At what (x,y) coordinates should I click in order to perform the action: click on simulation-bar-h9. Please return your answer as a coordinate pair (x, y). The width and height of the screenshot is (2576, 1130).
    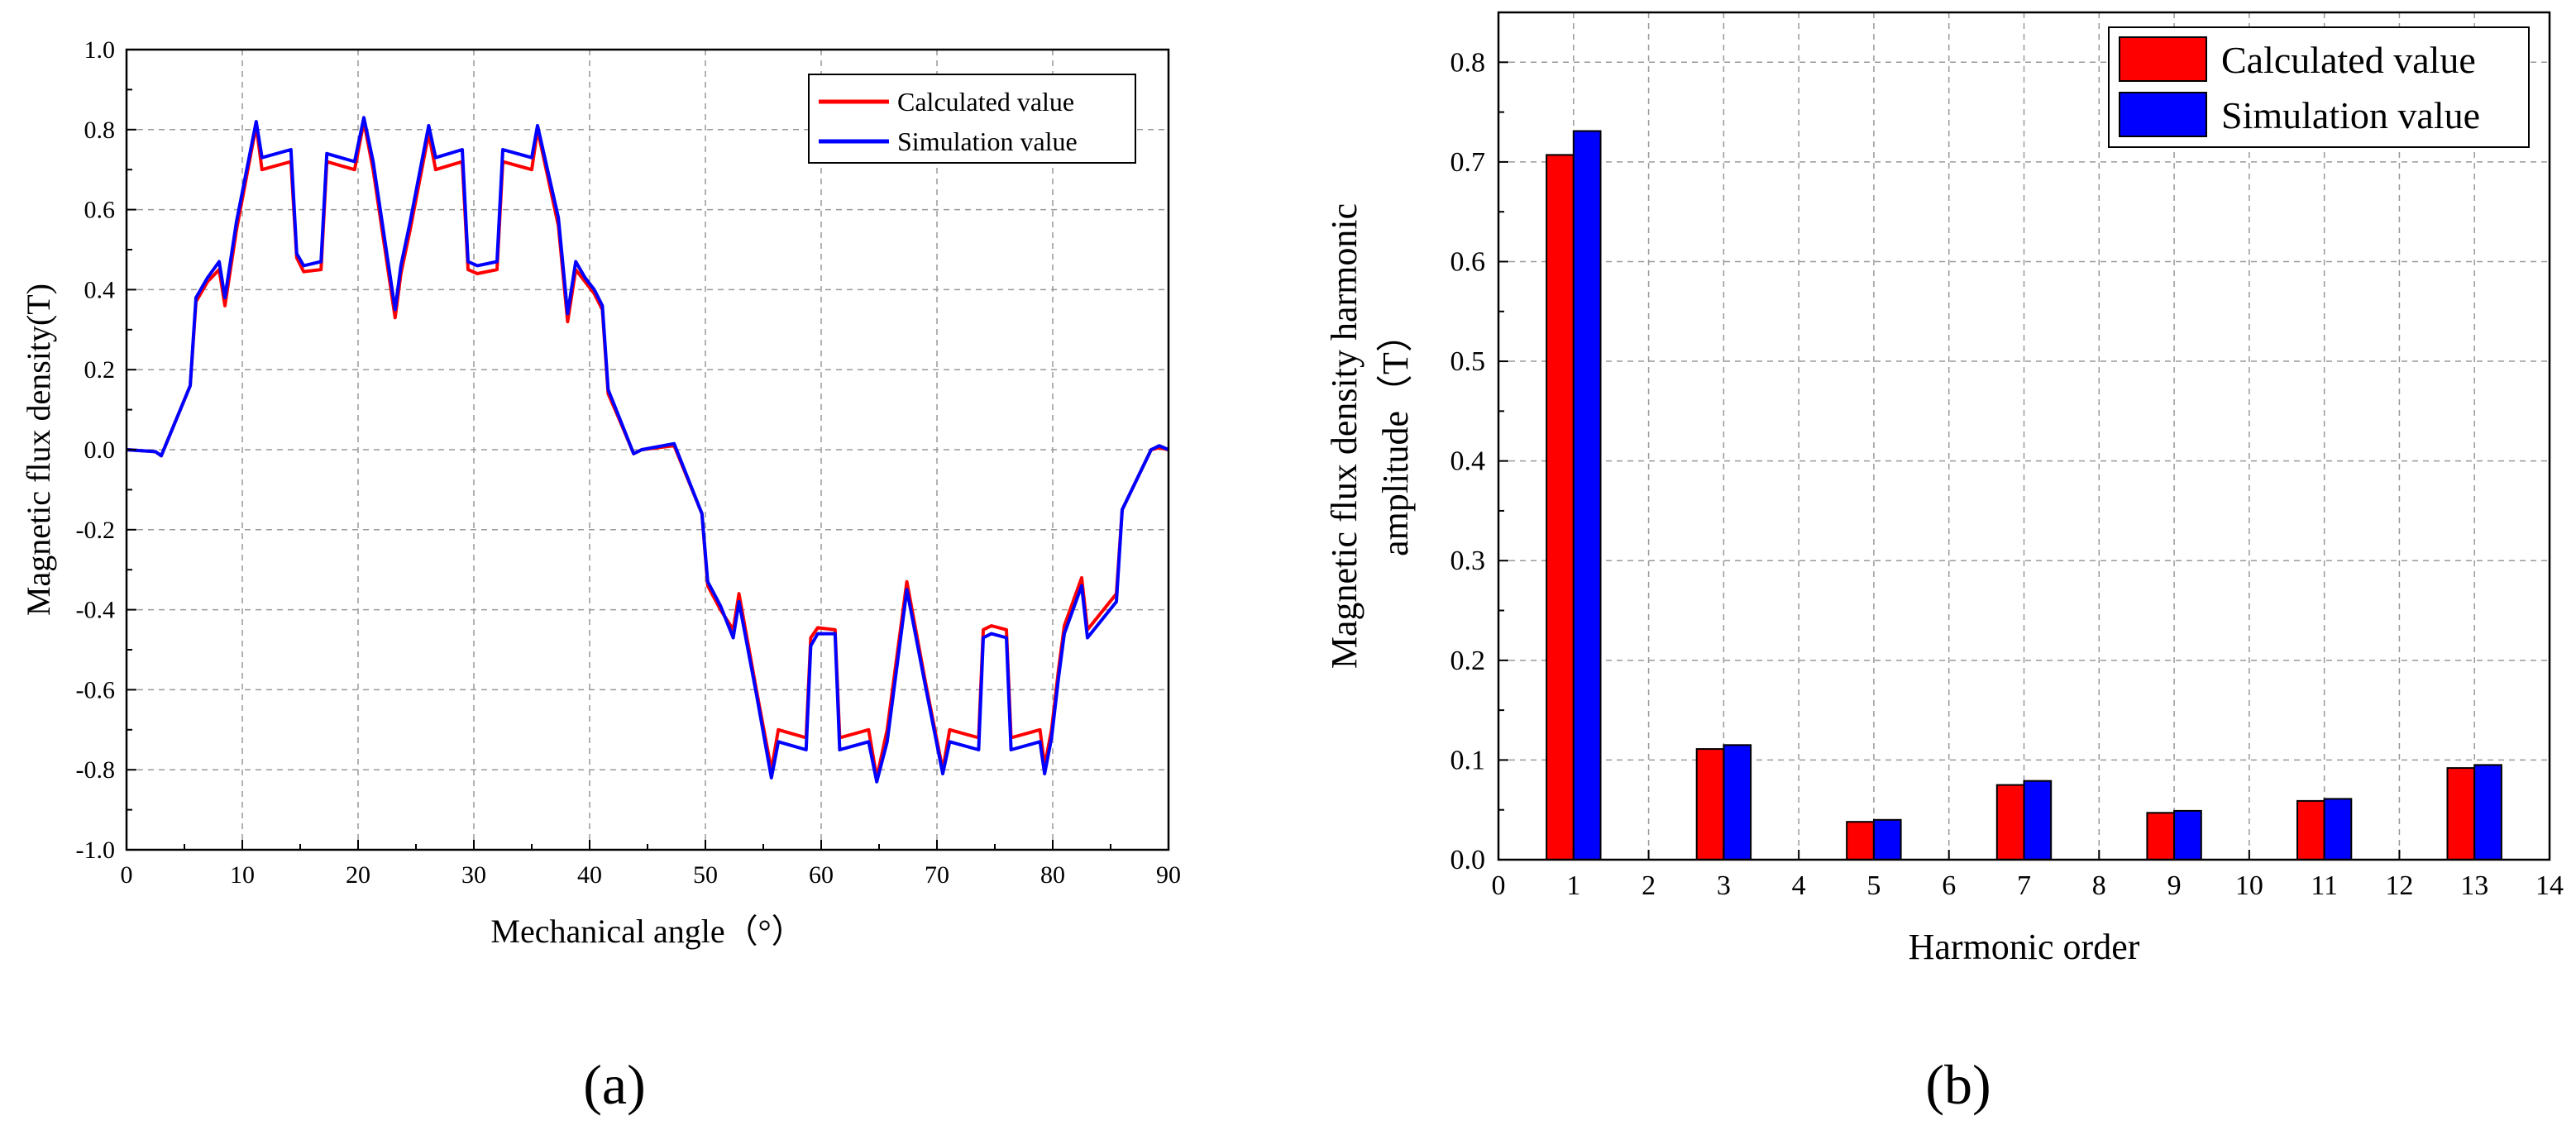
    Looking at the image, I should click on (2187, 835).